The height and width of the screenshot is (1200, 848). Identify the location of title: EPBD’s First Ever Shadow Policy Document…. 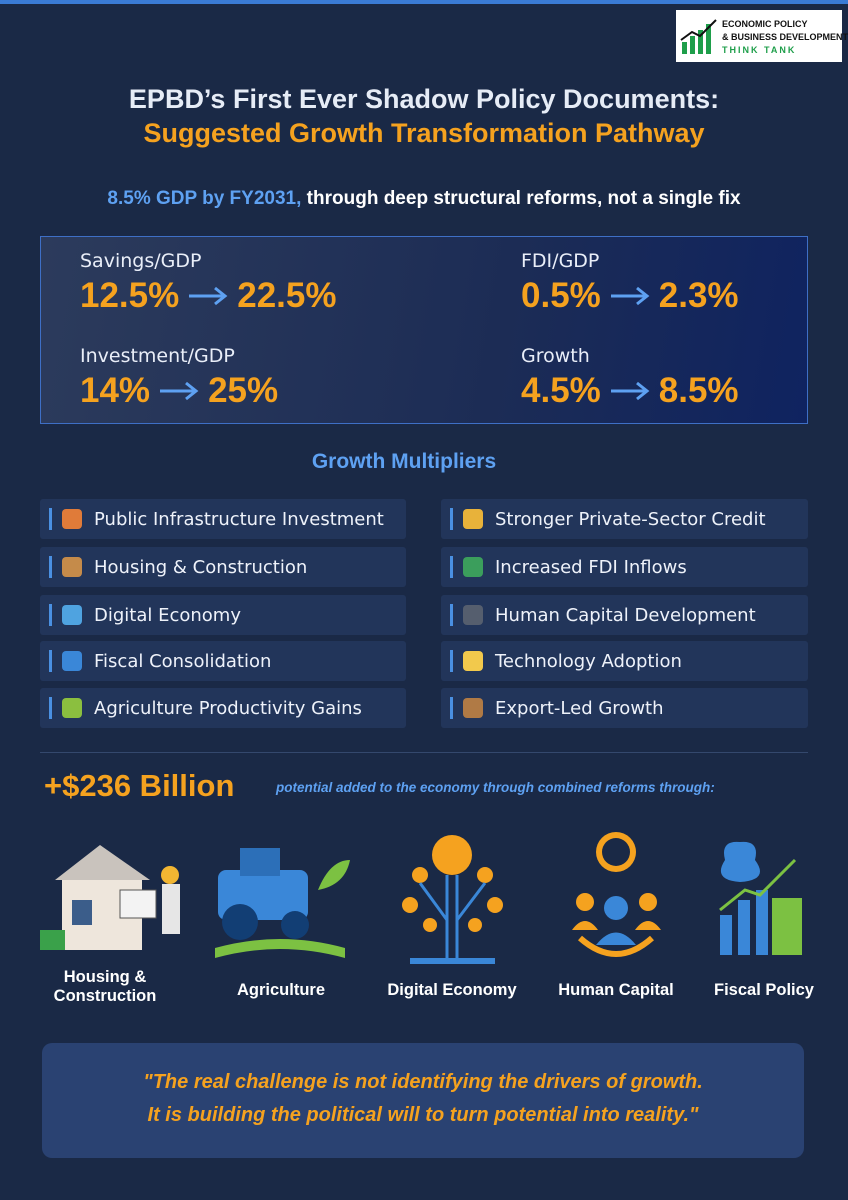
(424, 99).